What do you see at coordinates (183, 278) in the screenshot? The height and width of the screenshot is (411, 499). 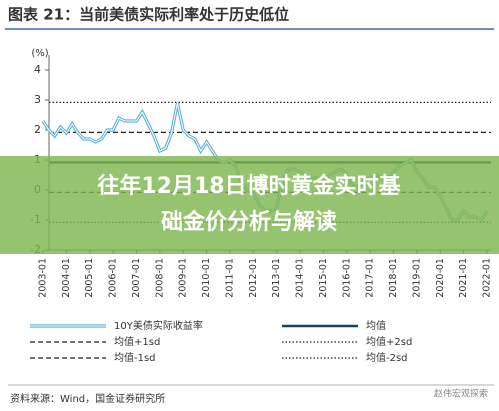 I see `x-tick-label: 2009-01` at bounding box center [183, 278].